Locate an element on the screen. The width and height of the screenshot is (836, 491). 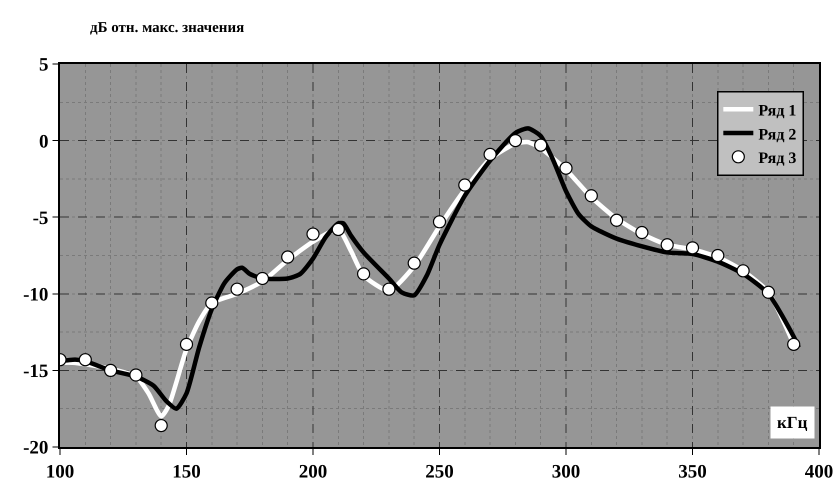
x-axis-title: кГц is located at coordinates (792, 422).